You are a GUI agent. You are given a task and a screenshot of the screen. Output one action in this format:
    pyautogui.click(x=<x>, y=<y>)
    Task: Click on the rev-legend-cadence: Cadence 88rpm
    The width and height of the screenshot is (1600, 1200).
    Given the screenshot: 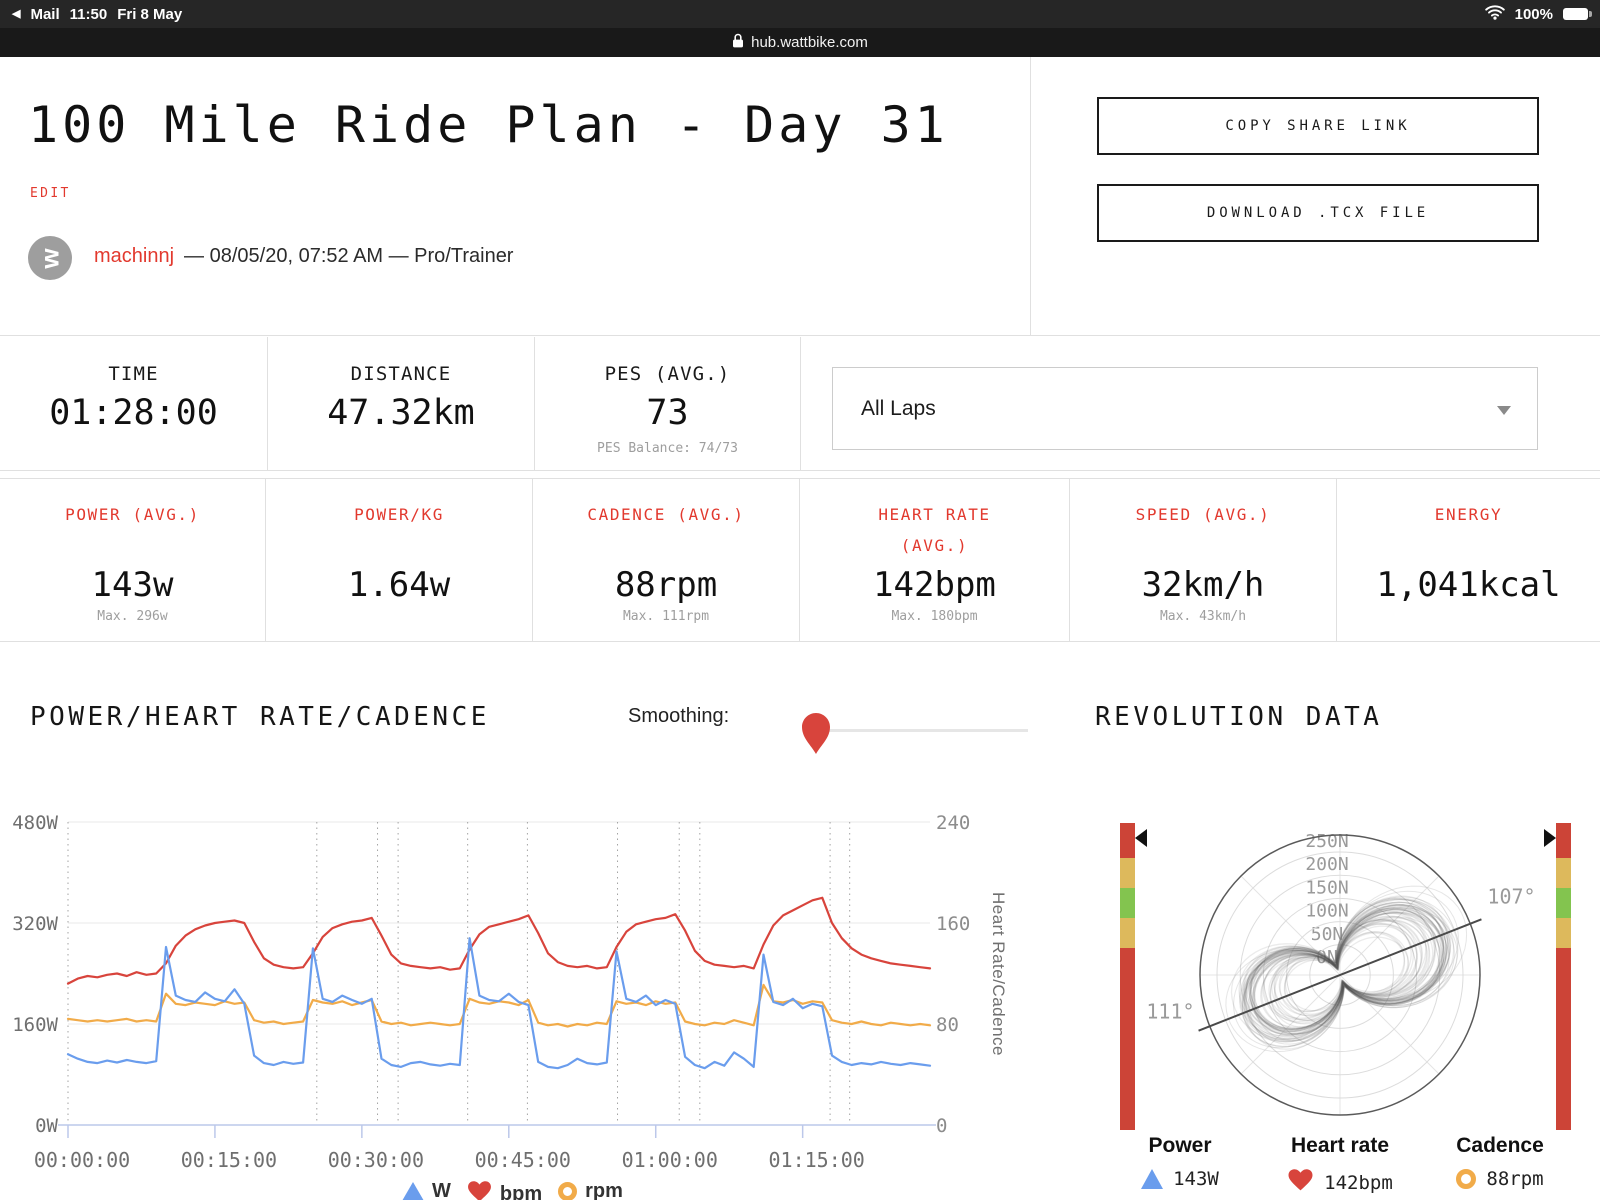 What is the action you would take?
    pyautogui.click(x=1500, y=1166)
    